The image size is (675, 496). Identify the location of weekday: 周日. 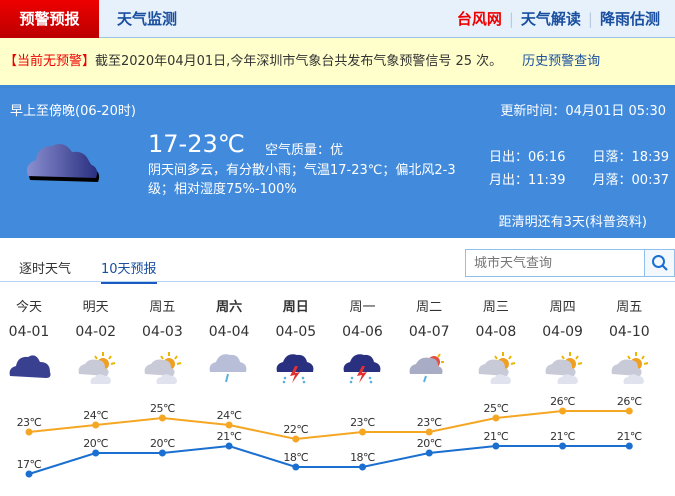
(295, 307).